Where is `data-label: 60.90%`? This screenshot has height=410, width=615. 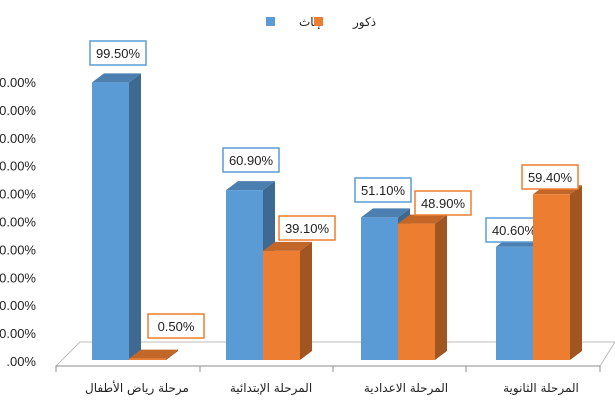
data-label: 60.90% is located at coordinates (251, 160).